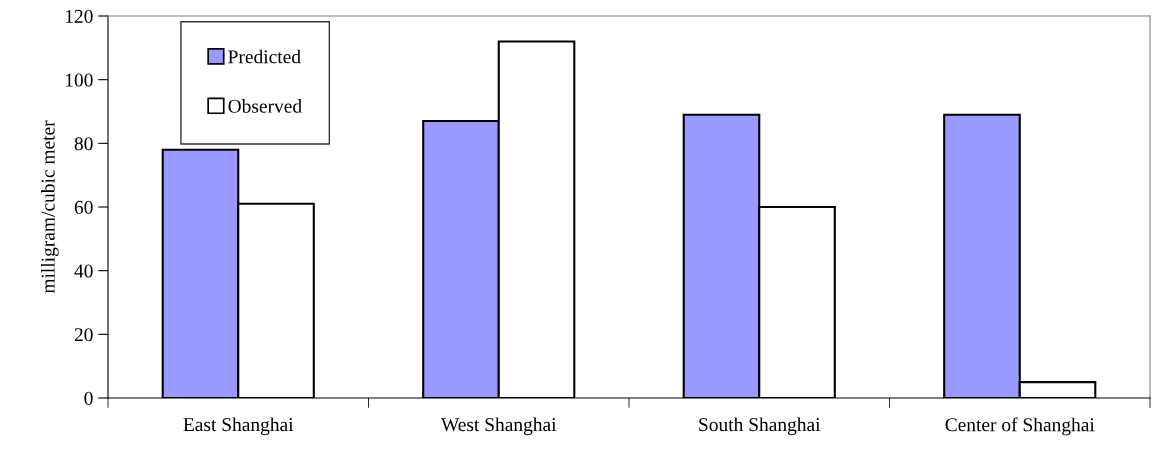 The width and height of the screenshot is (1152, 462). What do you see at coordinates (265, 106) in the screenshot?
I see `legend-label: Observed` at bounding box center [265, 106].